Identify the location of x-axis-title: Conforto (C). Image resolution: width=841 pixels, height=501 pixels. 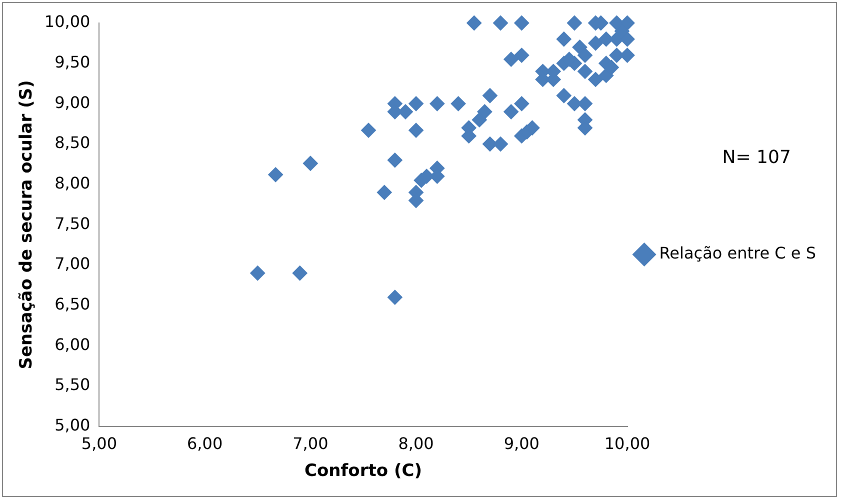
(363, 471).